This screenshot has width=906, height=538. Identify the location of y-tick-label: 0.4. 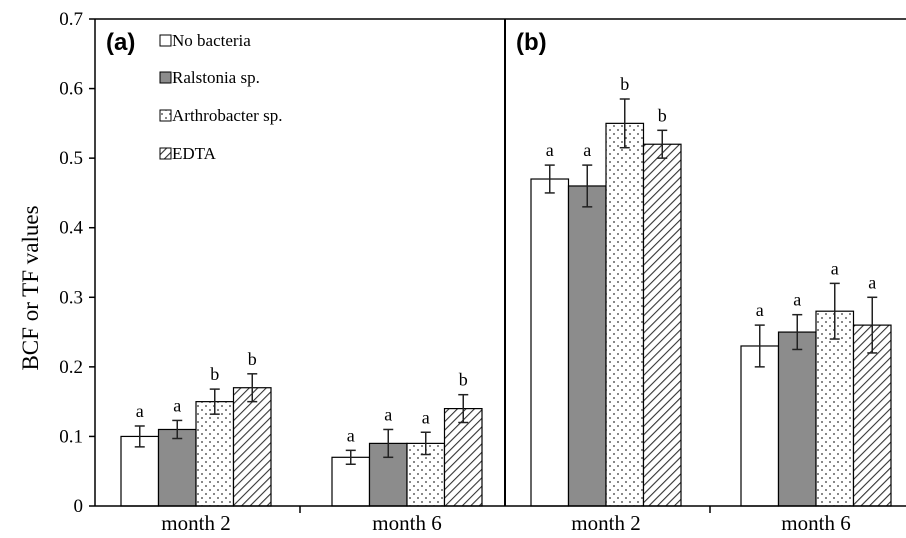
(71, 228).